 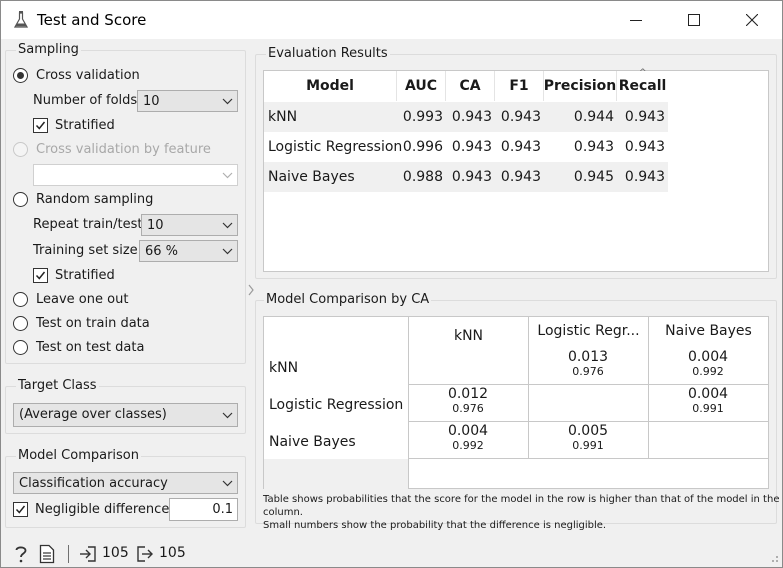 What do you see at coordinates (47, 554) in the screenshot?
I see `report-icon` at bounding box center [47, 554].